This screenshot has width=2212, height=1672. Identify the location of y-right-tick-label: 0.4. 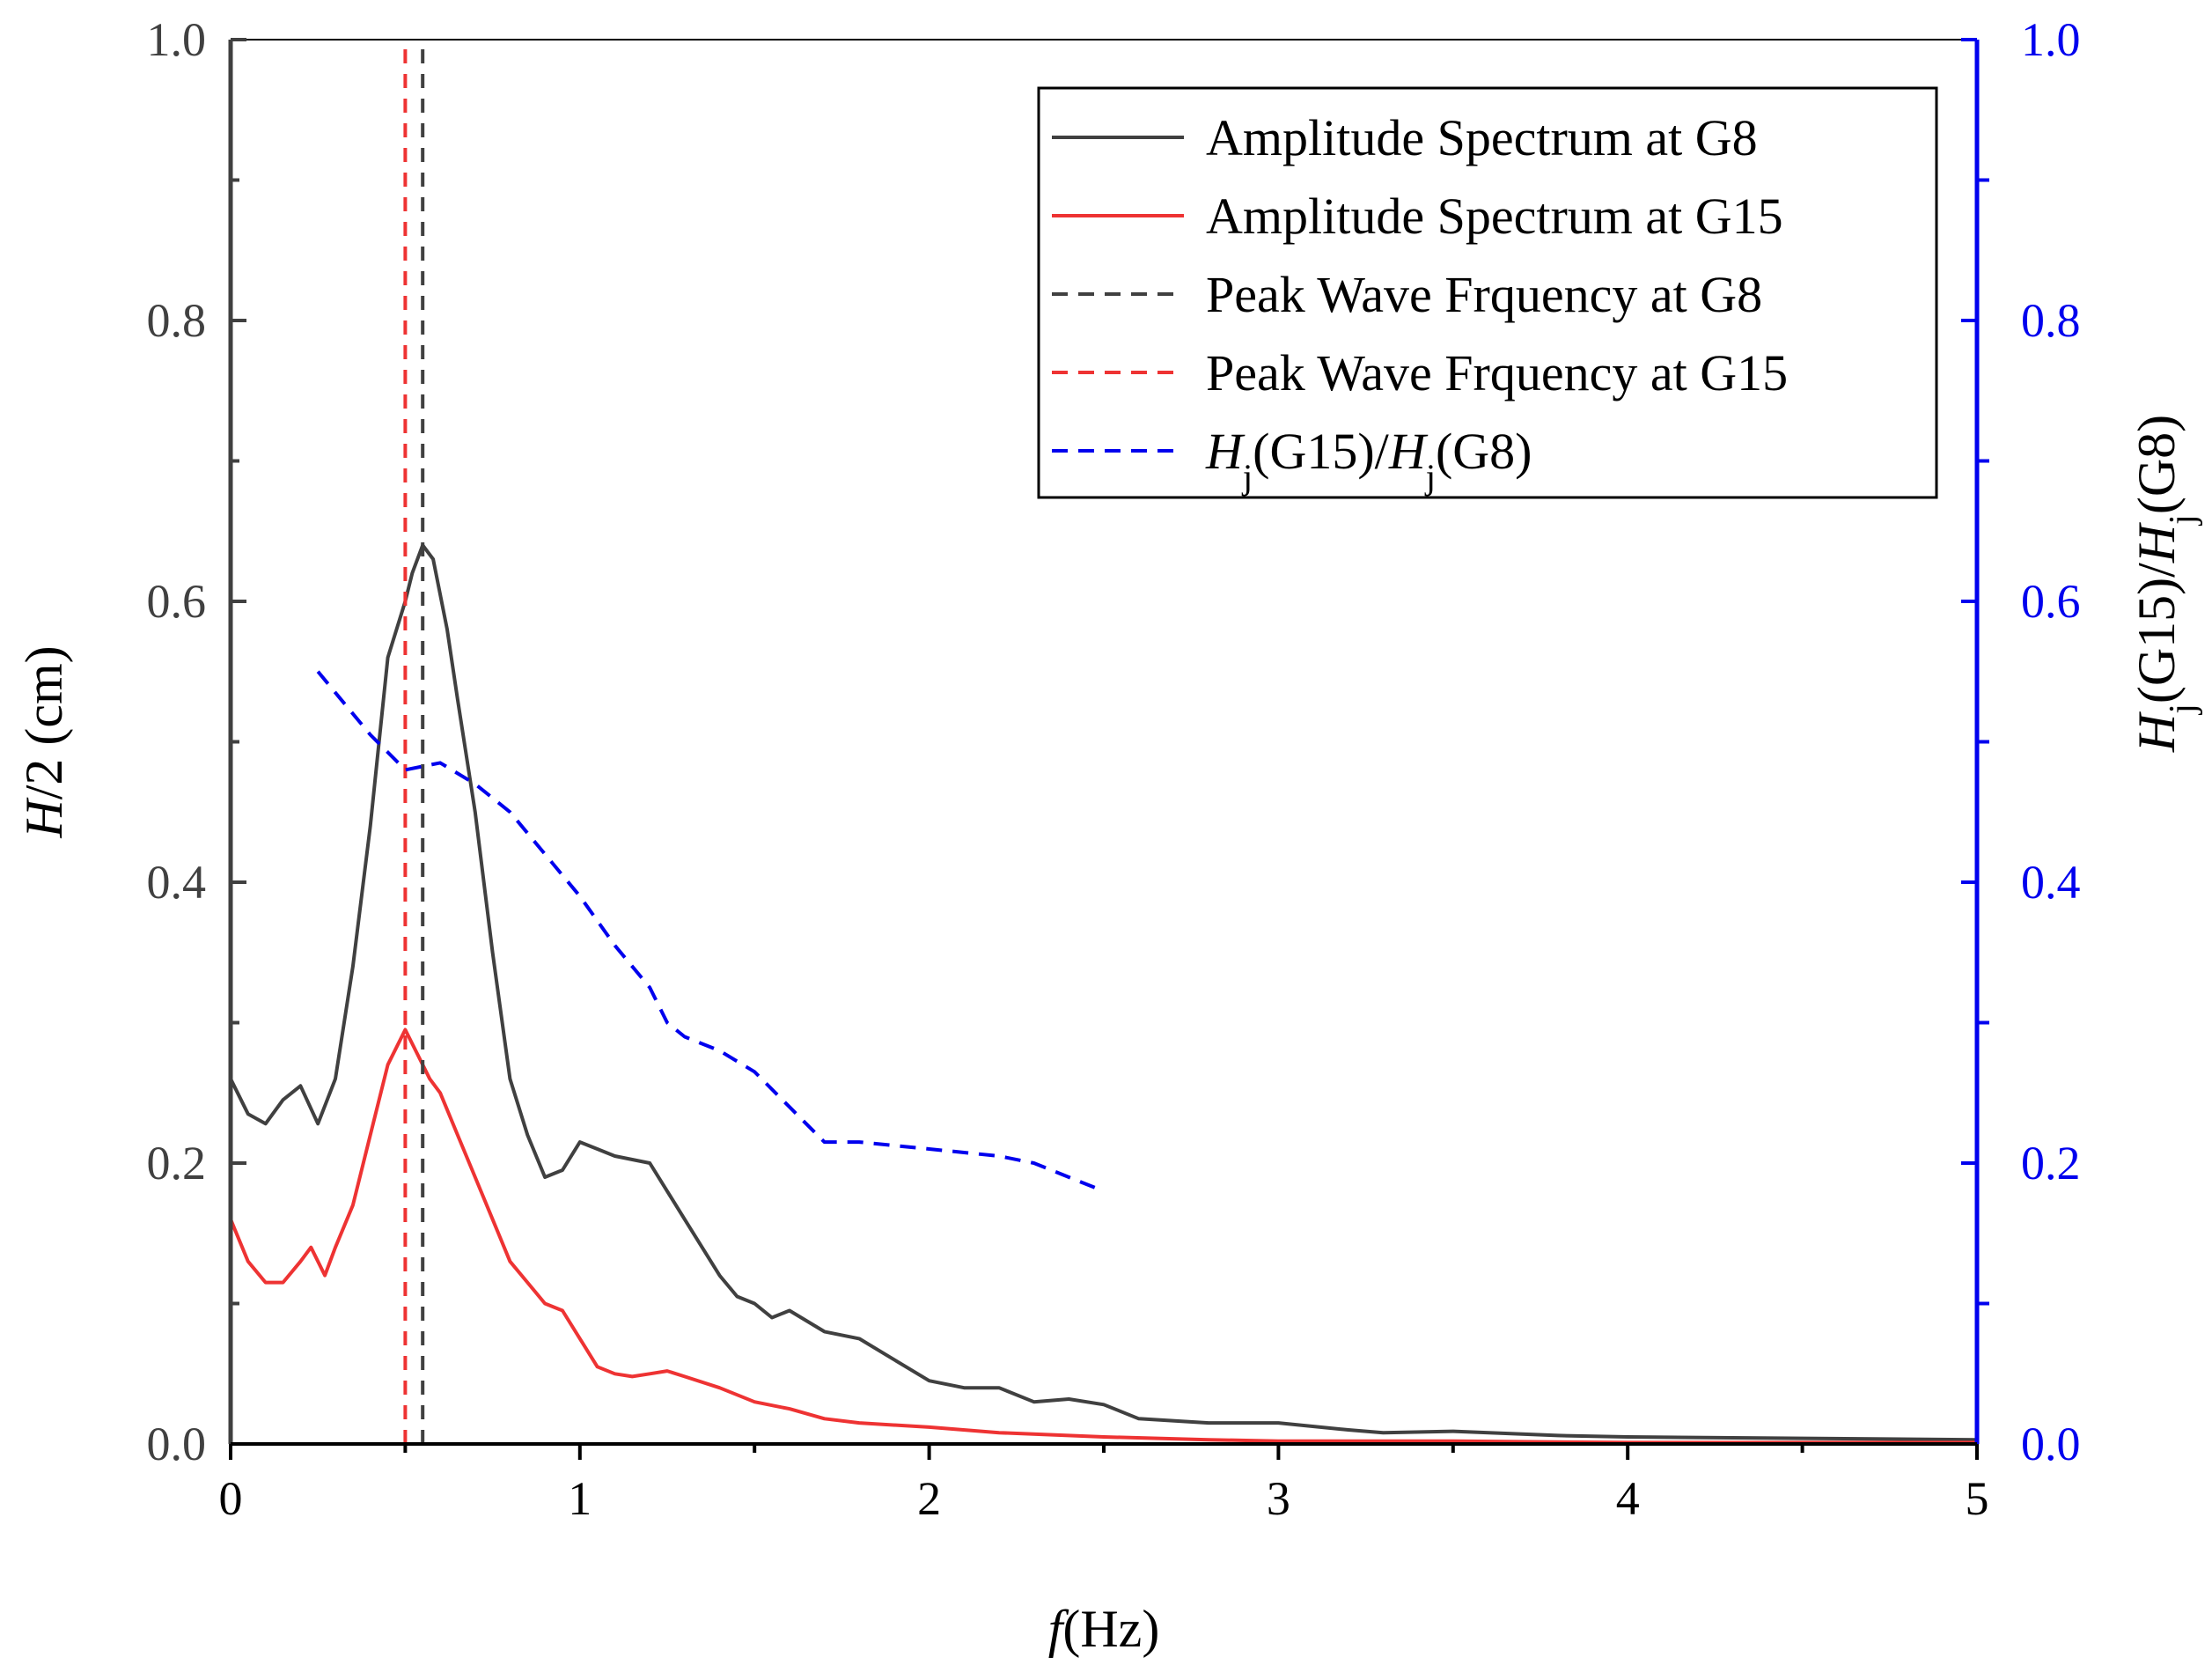
(2051, 883).